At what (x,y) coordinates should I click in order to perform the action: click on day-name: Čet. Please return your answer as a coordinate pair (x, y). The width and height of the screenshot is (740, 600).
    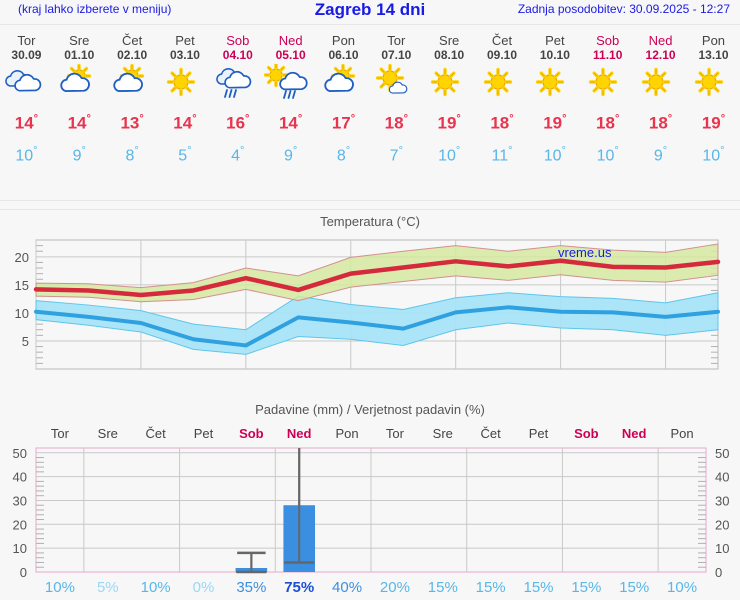
    Looking at the image, I should click on (502, 40).